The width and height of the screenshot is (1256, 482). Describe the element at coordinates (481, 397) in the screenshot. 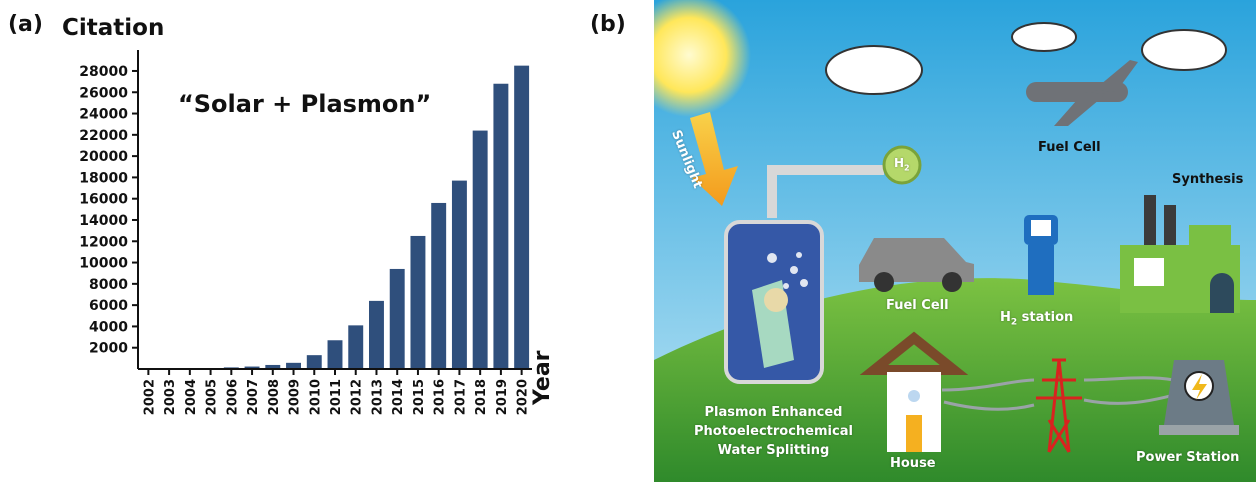

I see `x-tick-label-2018: 2018` at that location.